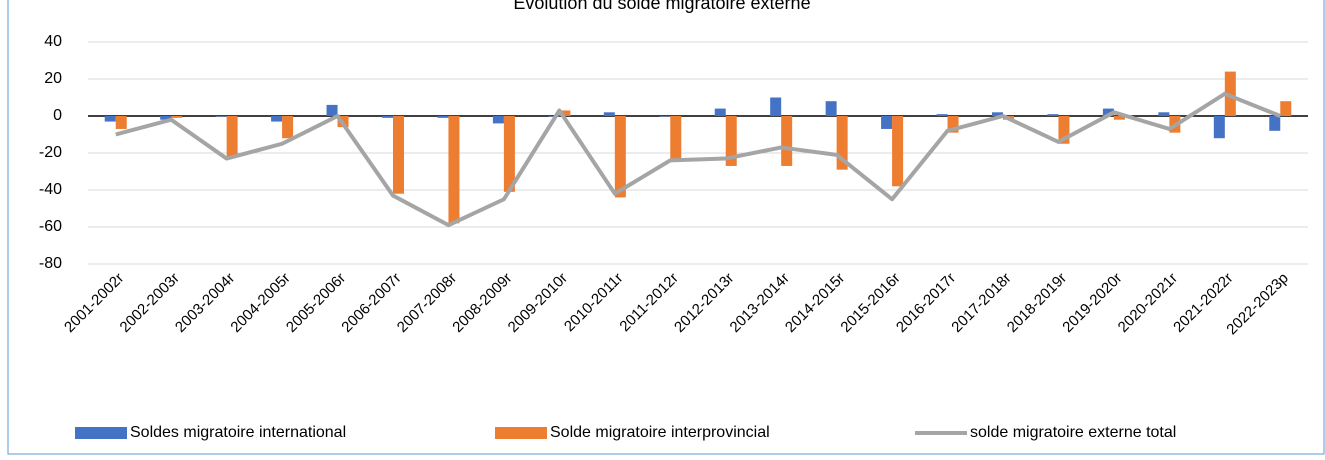  Describe the element at coordinates (53, 41) in the screenshot. I see `y-tick-label: 40` at that location.